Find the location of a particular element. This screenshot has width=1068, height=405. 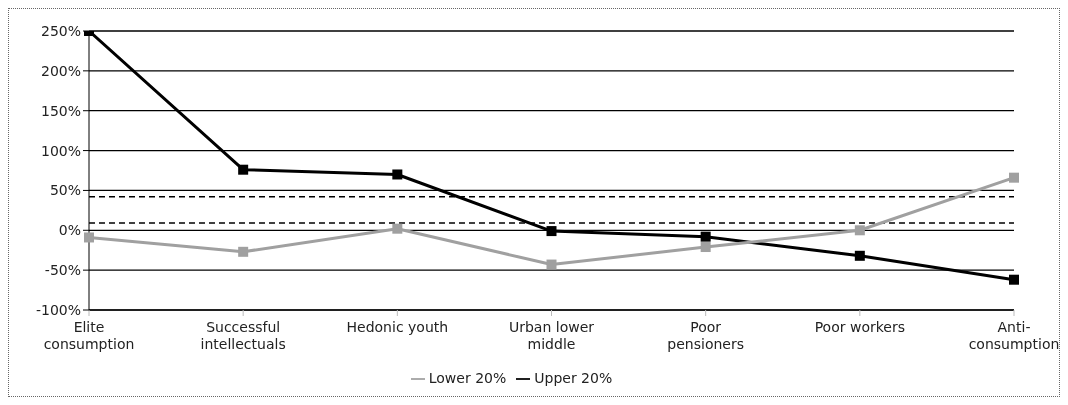

x-tick-label: Elite consumption is located at coordinates (89, 335).